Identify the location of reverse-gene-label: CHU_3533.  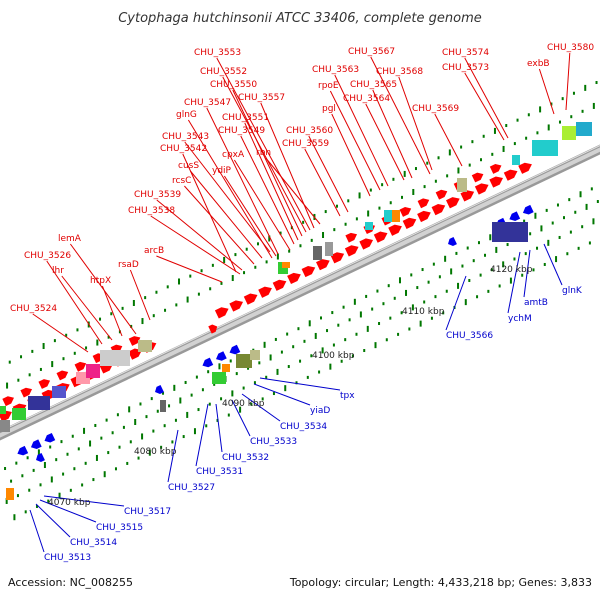
(273, 442).